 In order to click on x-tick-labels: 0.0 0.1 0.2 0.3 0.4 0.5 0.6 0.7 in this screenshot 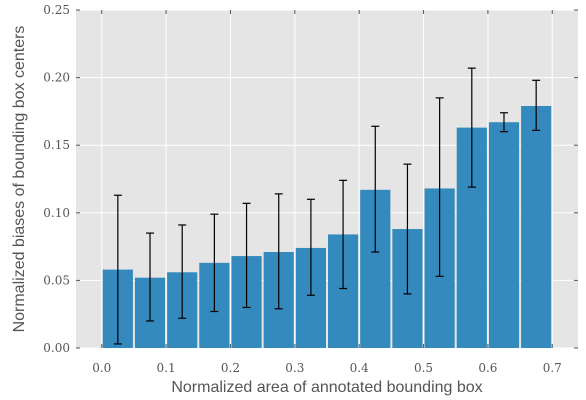, I will do `click(327, 368)`.